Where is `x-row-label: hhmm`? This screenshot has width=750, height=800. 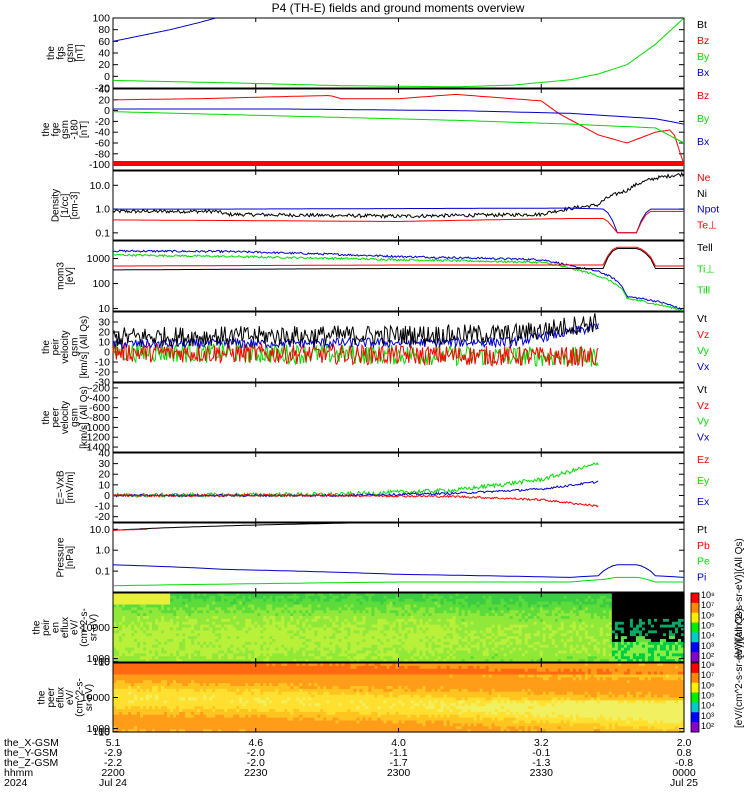
x-row-label: hhmm is located at coordinates (18, 773).